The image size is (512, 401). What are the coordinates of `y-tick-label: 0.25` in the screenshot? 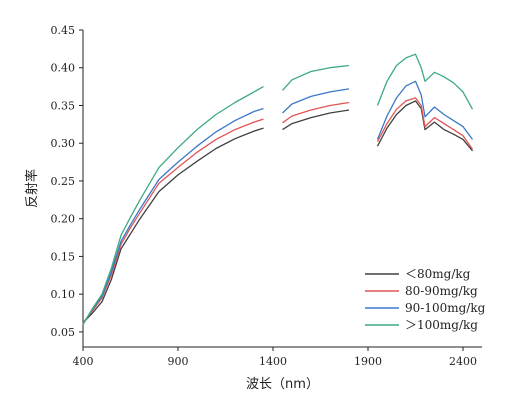 It's located at (63, 181).